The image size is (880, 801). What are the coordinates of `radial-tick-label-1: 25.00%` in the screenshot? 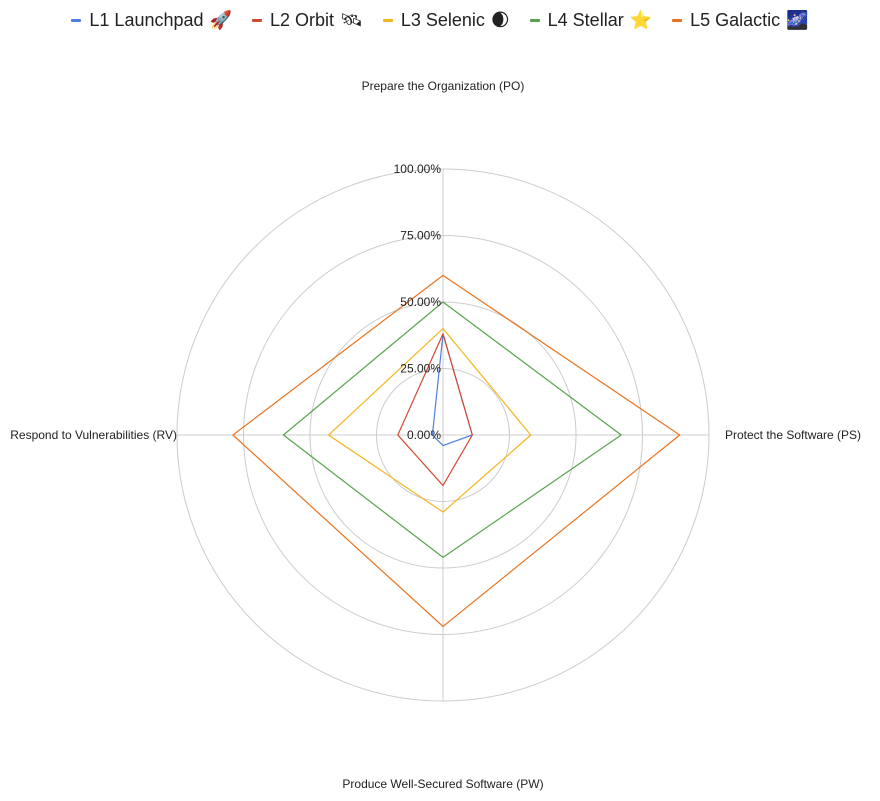 It's located at (420, 369).